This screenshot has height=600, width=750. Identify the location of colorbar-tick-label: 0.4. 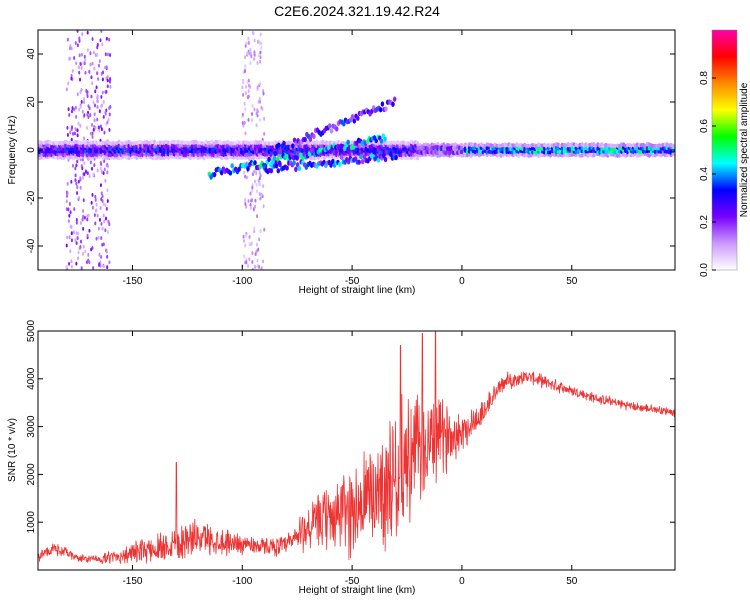
(704, 174).